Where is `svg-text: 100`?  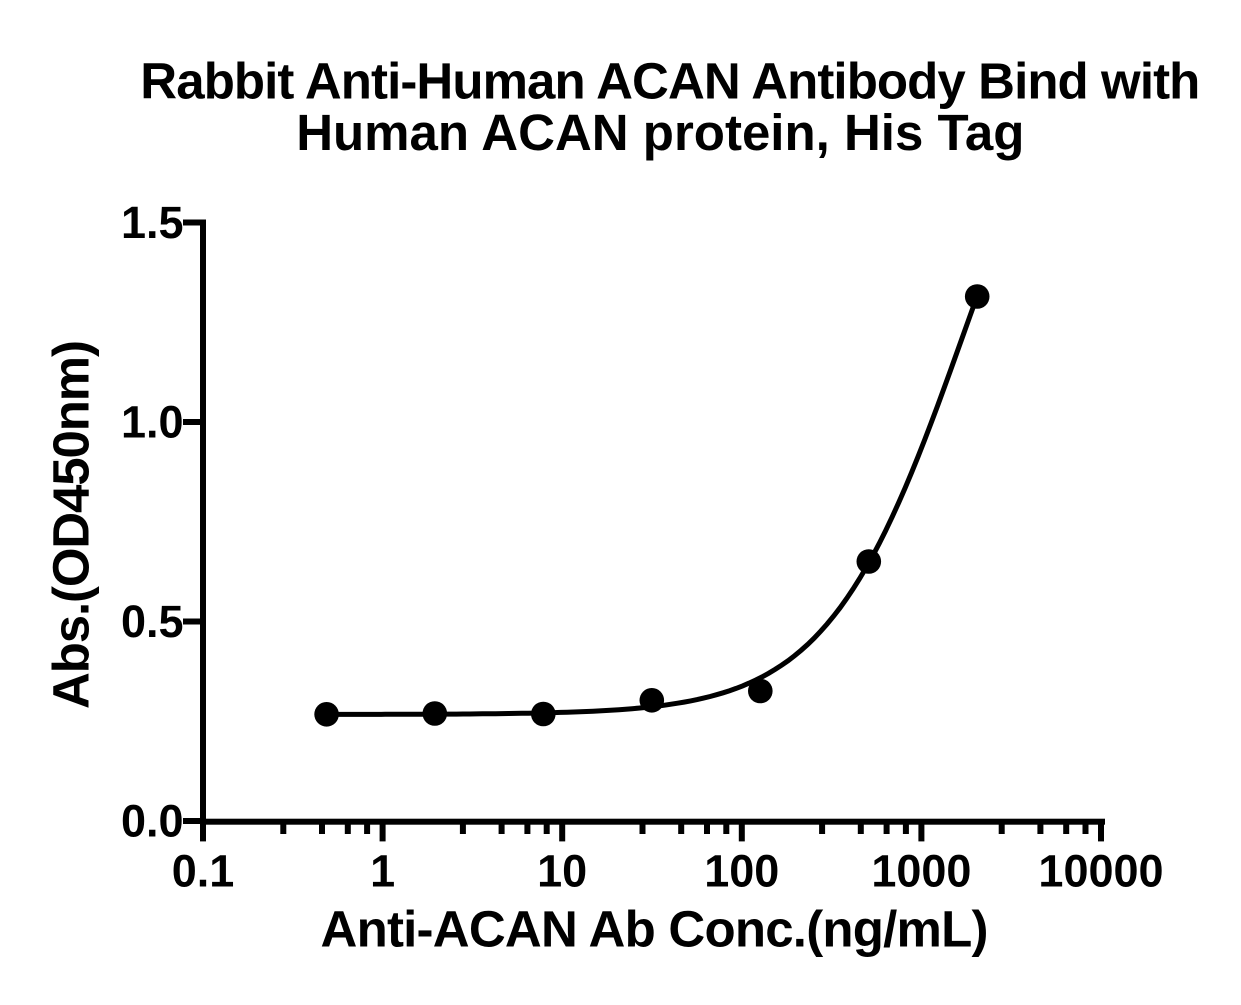
svg-text: 100 is located at coordinates (741, 870).